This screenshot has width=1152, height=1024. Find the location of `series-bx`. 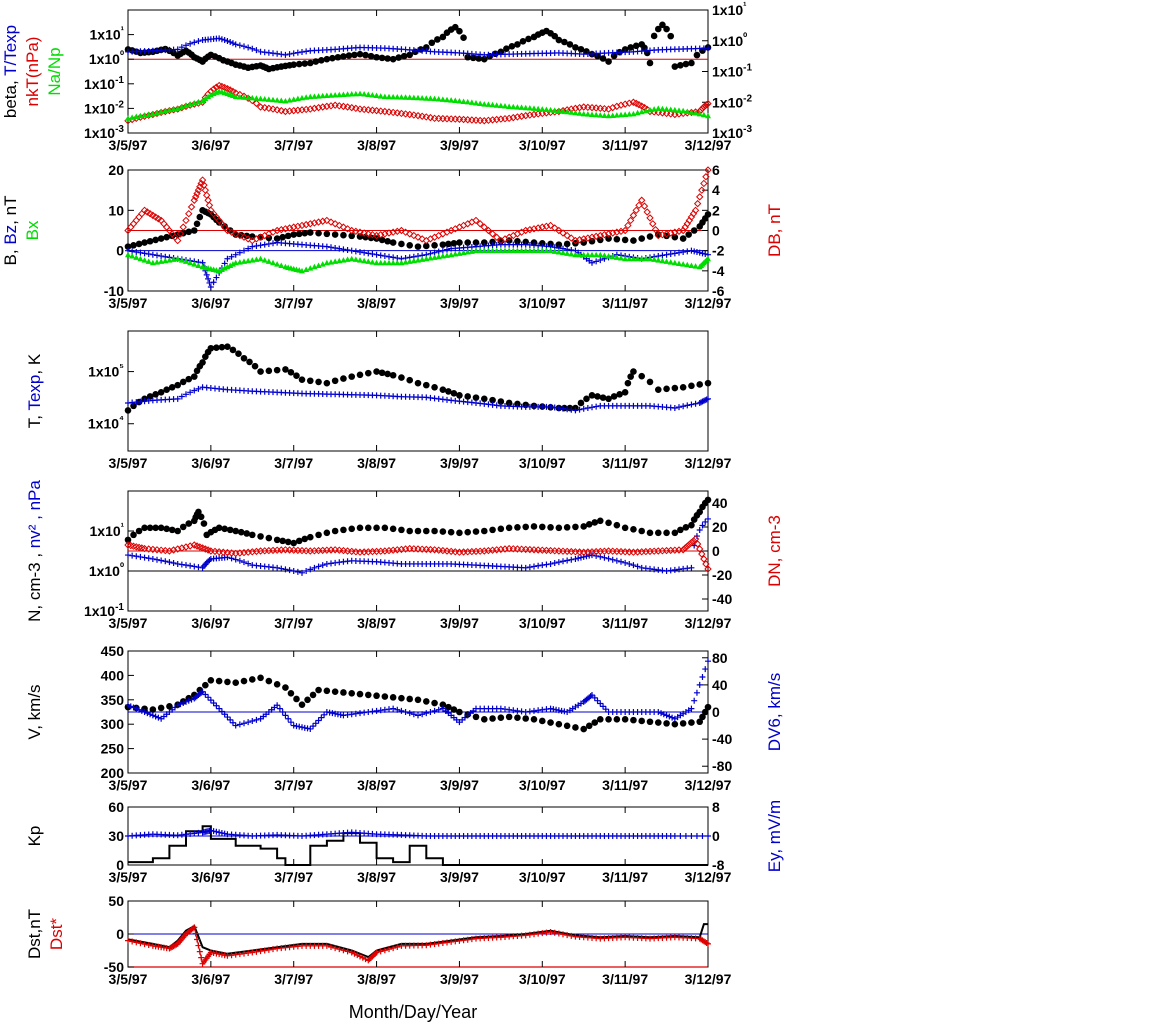

series-bx is located at coordinates (418, 260).